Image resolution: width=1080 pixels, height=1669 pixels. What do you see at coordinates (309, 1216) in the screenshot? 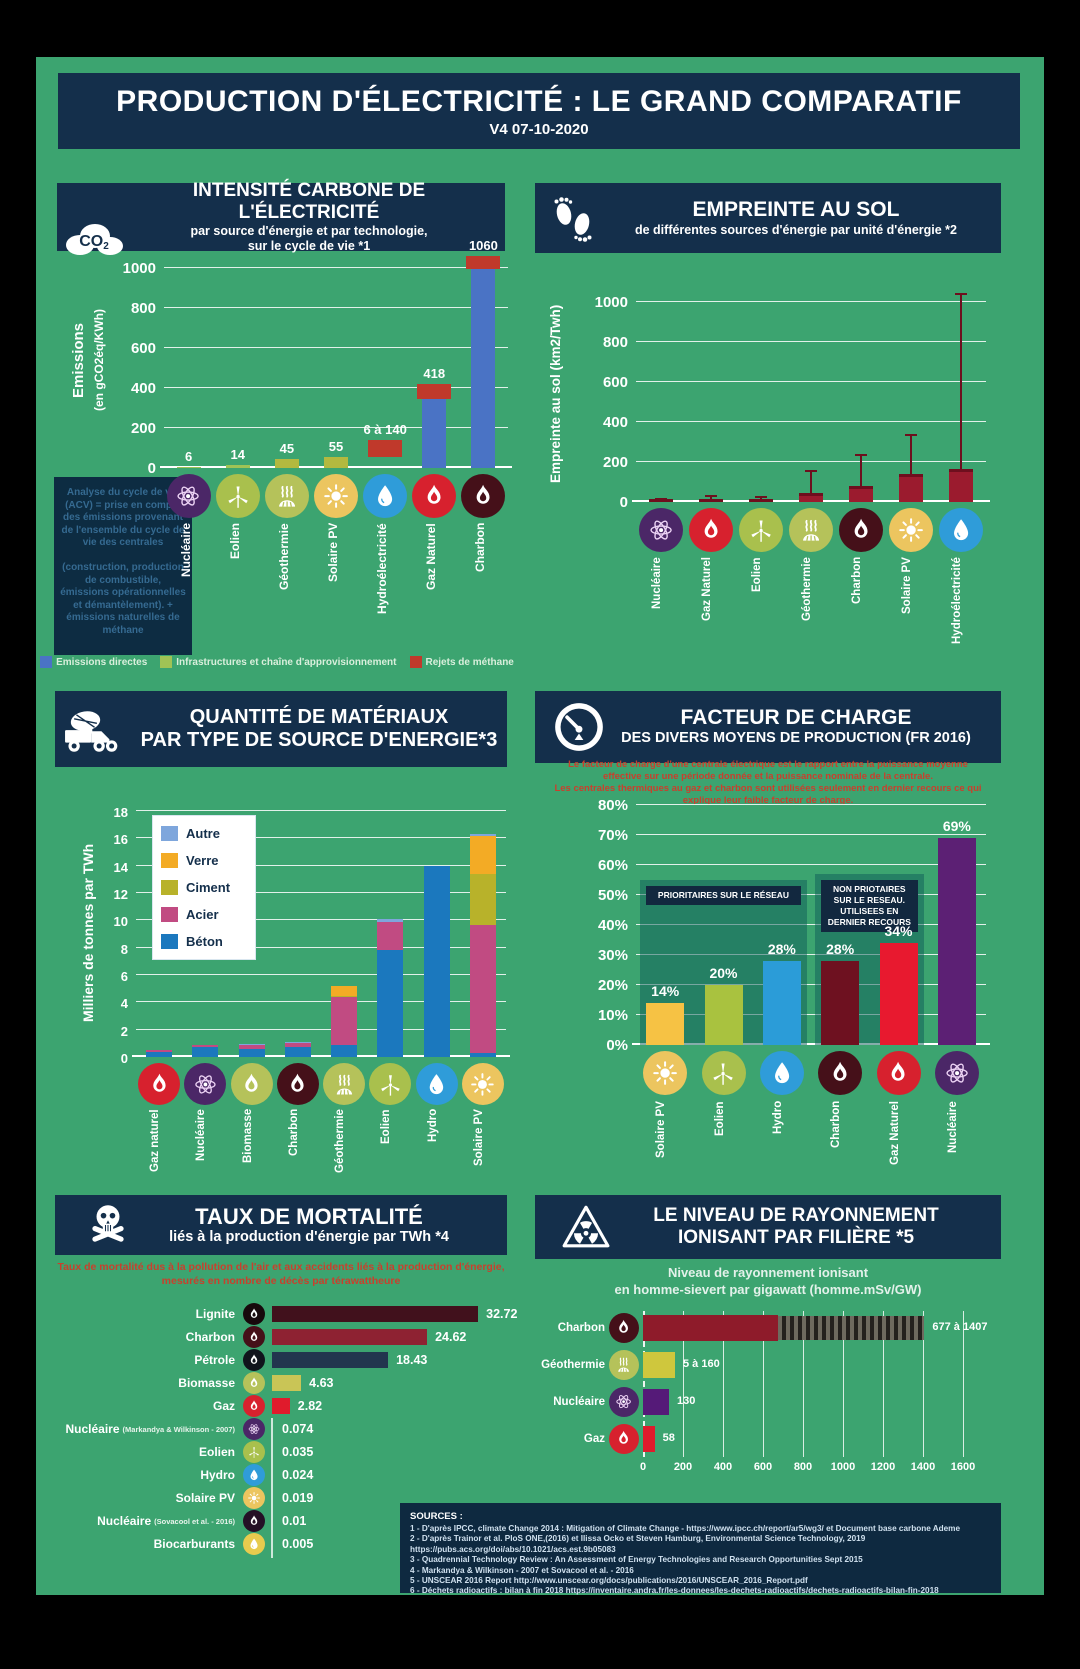
I see `panel-title: TAUX DE MORTALITÉ` at bounding box center [309, 1216].